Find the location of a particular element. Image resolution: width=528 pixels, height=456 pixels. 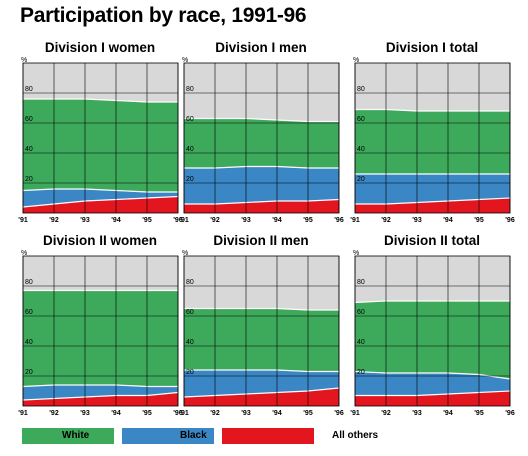

legend: White Black All others is located at coordinates (272, 437).